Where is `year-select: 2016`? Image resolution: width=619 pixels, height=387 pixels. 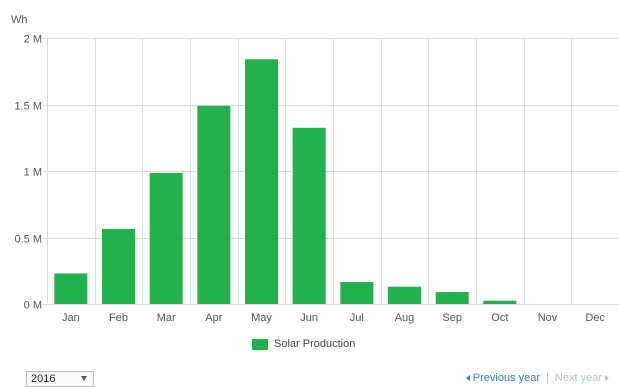 year-select: 2016 is located at coordinates (60, 379).